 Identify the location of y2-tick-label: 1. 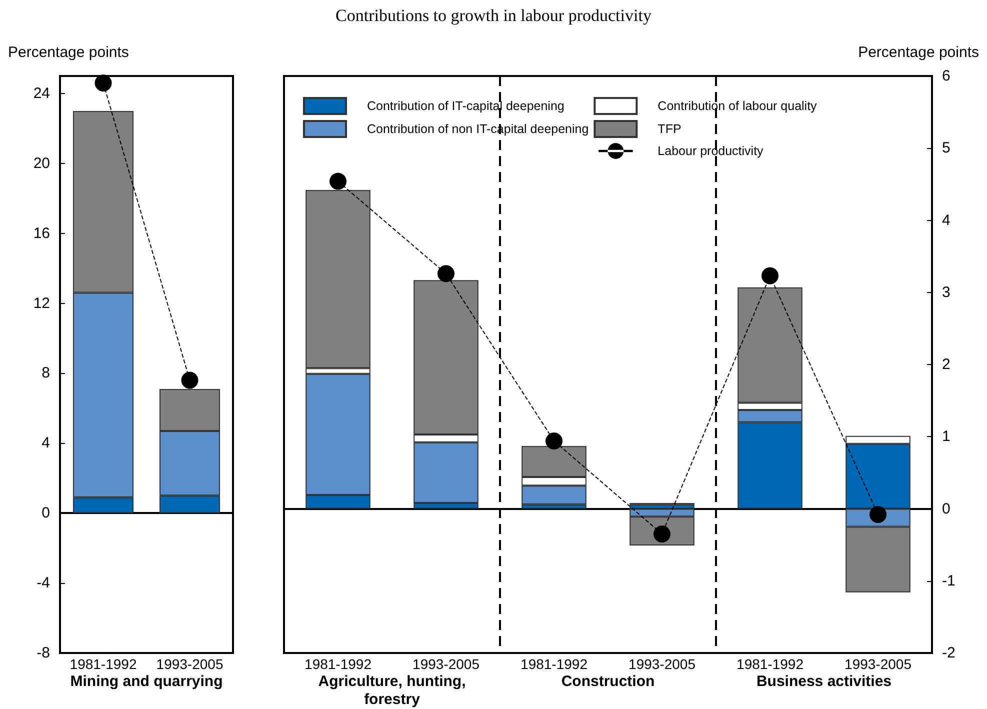
(946, 437).